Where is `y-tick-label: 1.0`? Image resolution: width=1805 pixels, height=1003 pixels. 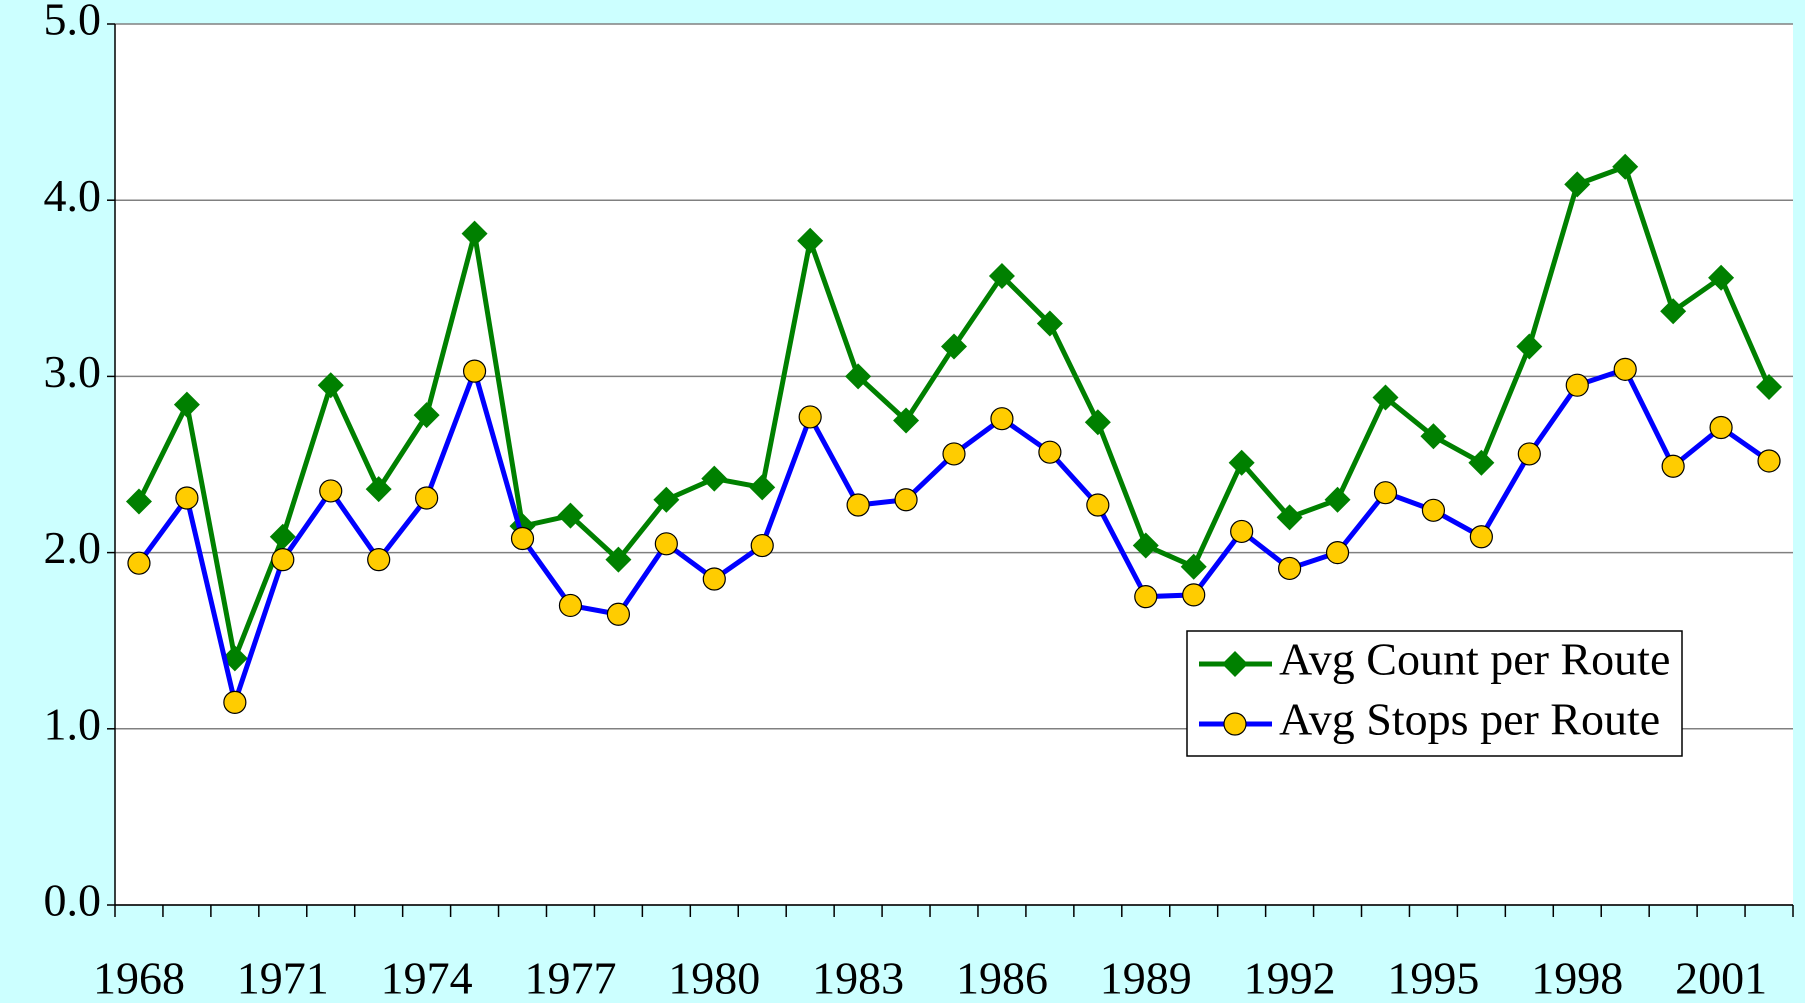 y-tick-label: 1.0 is located at coordinates (73, 723).